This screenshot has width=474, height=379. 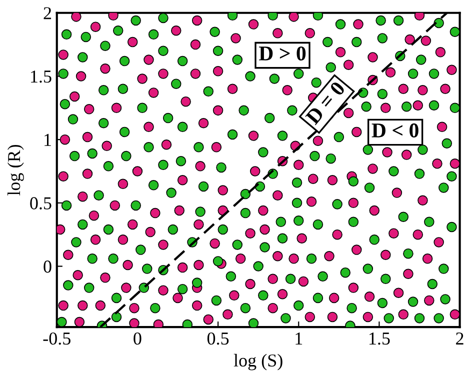 What do you see at coordinates (282, 53) in the screenshot?
I see `annotation: D > 0` at bounding box center [282, 53].